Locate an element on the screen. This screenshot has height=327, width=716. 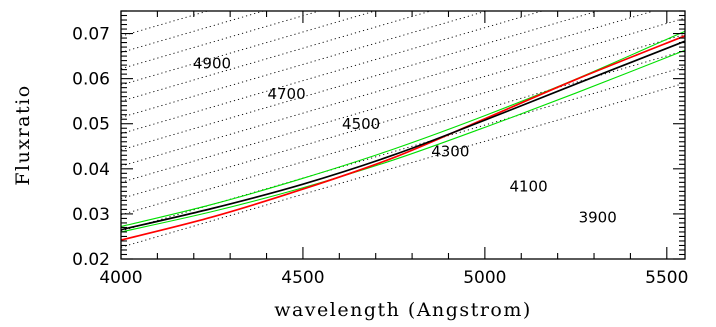
y-axis-tick-labels: 0.02 0.03 0.04 0.05 0.06 0.07 is located at coordinates (91, 147).